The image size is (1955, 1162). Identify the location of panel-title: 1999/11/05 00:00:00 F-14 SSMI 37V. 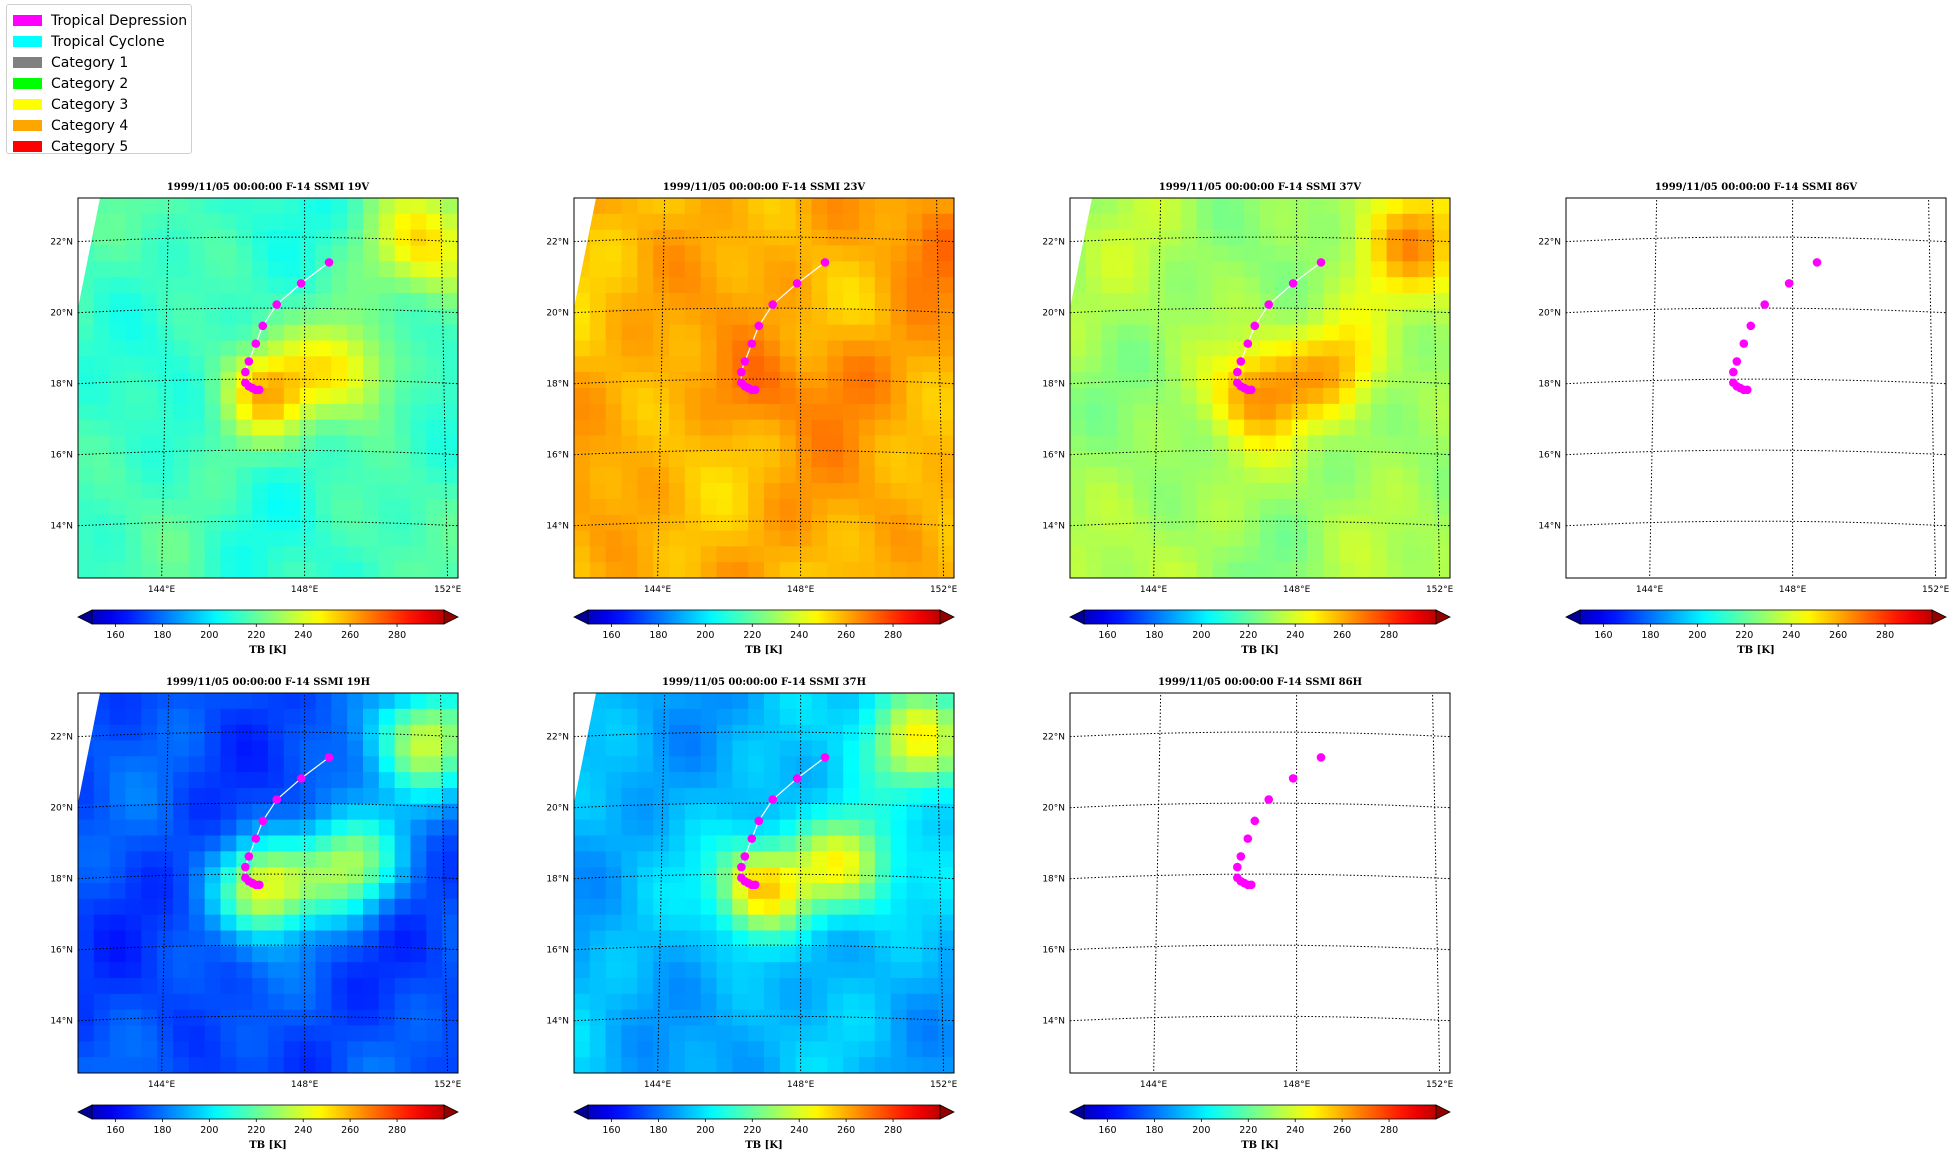
(1260, 187).